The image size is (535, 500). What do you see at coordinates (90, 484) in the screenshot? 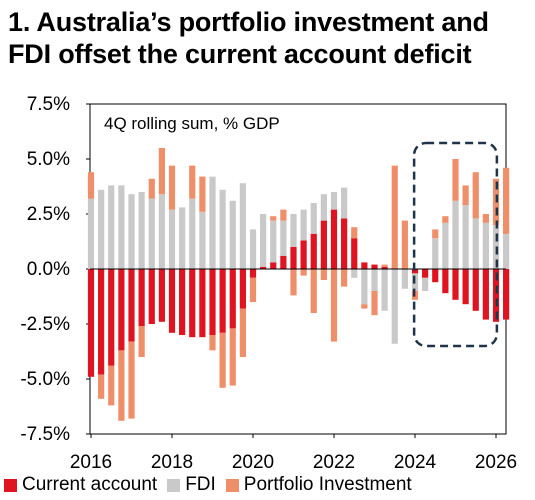
I see `legend-label-current-account: Current account` at bounding box center [90, 484].